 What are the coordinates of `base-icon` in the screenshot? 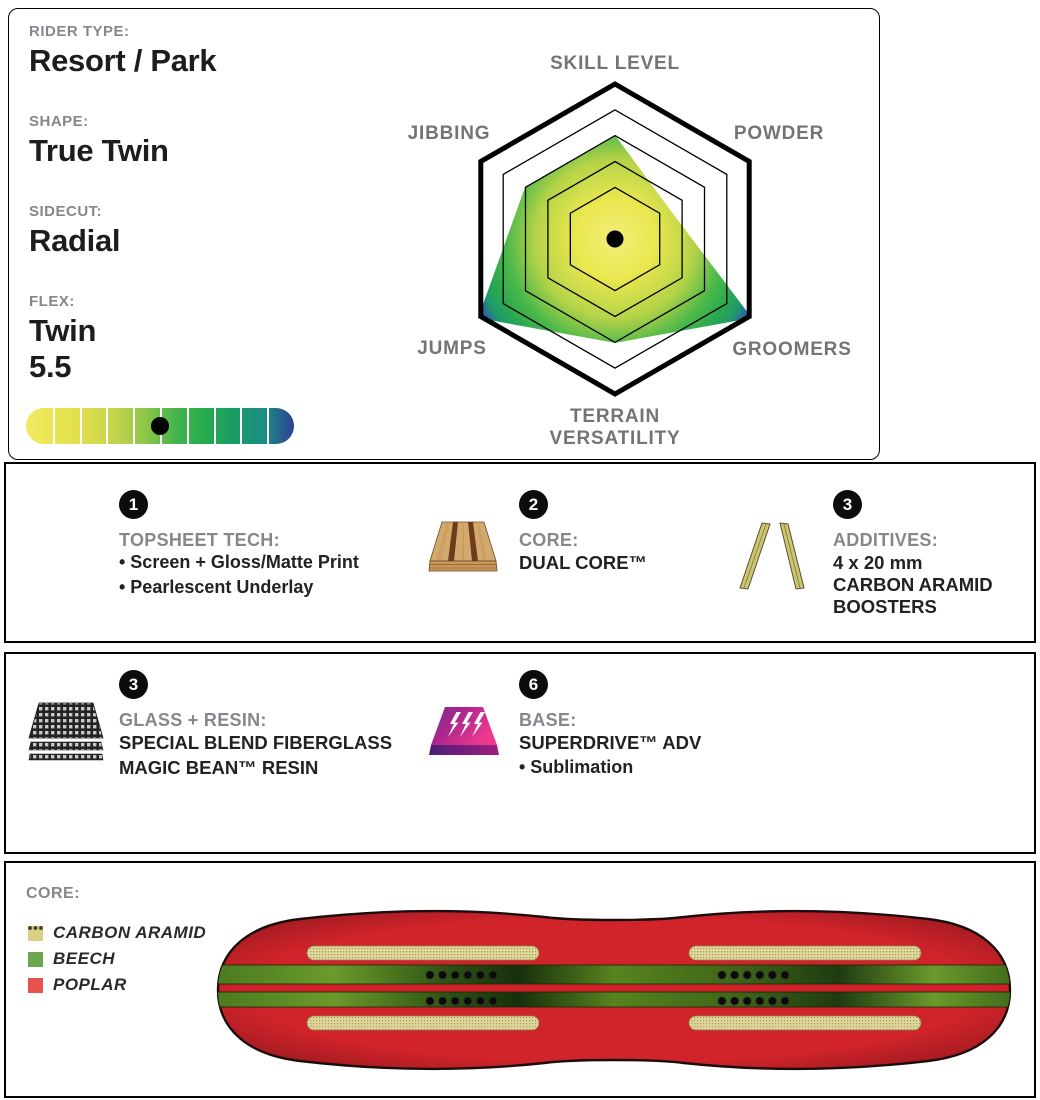 It's located at (464, 731).